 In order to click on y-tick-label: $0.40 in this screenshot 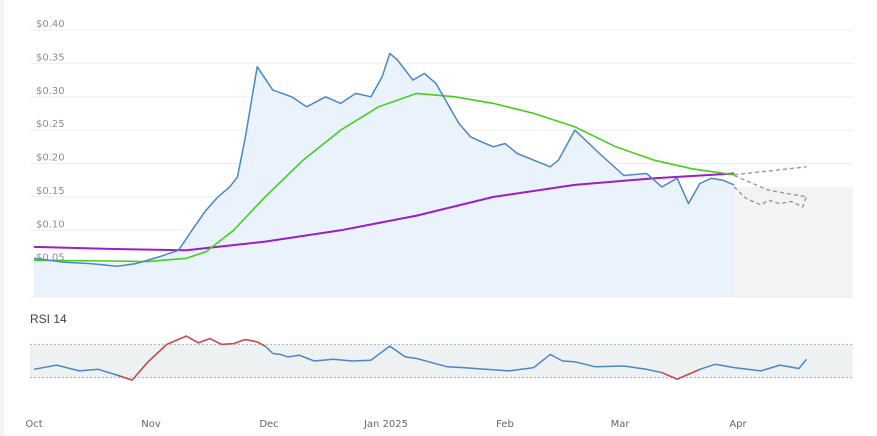, I will do `click(50, 24)`.